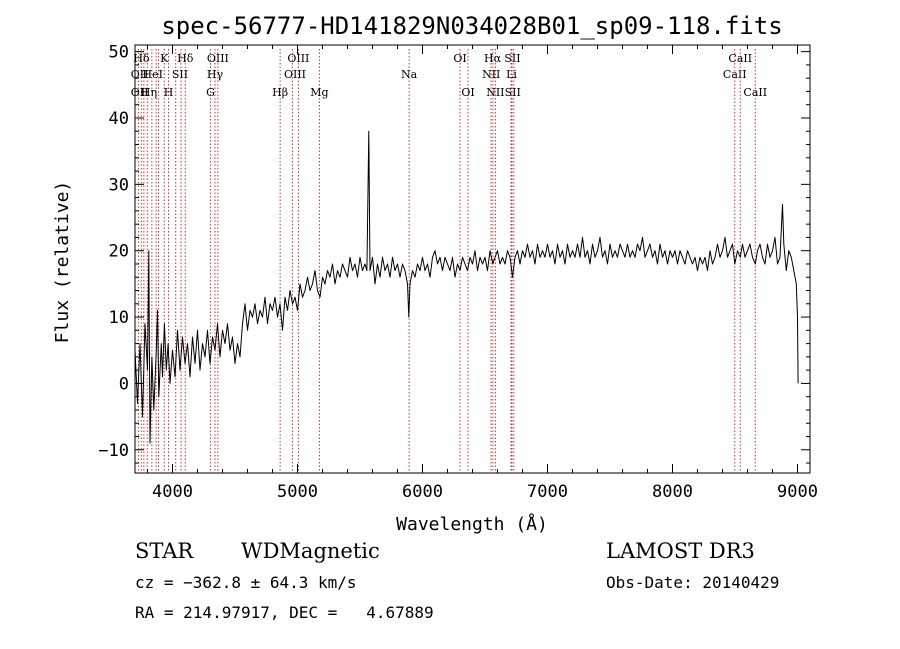 The height and width of the screenshot is (649, 900). Describe the element at coordinates (680, 551) in the screenshot. I see `survey-name: LAMOST DR3` at that location.